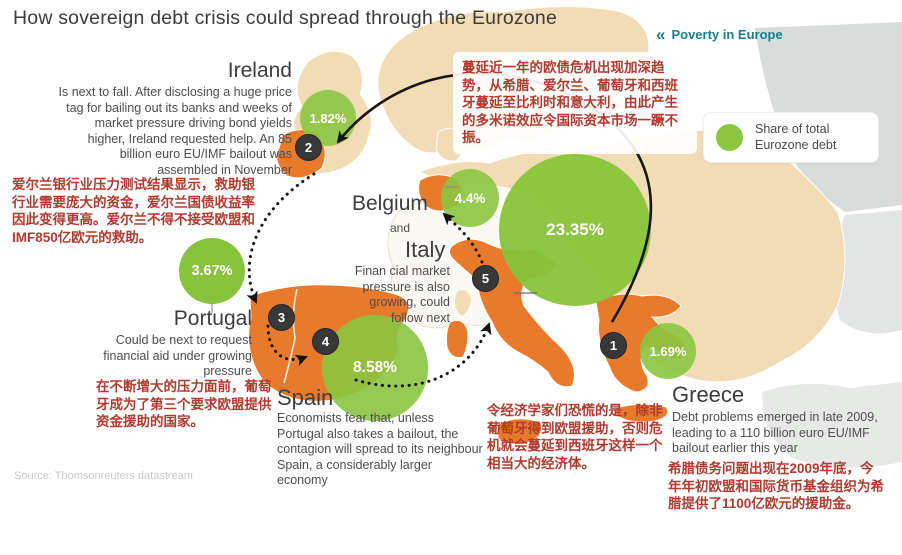  What do you see at coordinates (727, 34) in the screenshot?
I see `poverty-link-label: Poverty in Europe` at bounding box center [727, 34].